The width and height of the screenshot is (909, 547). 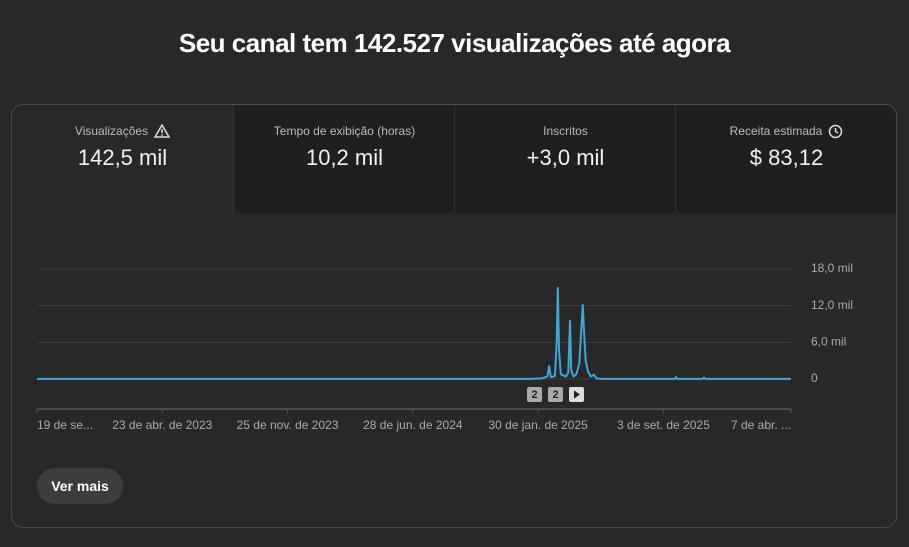 I want to click on play-icon, so click(x=577, y=394).